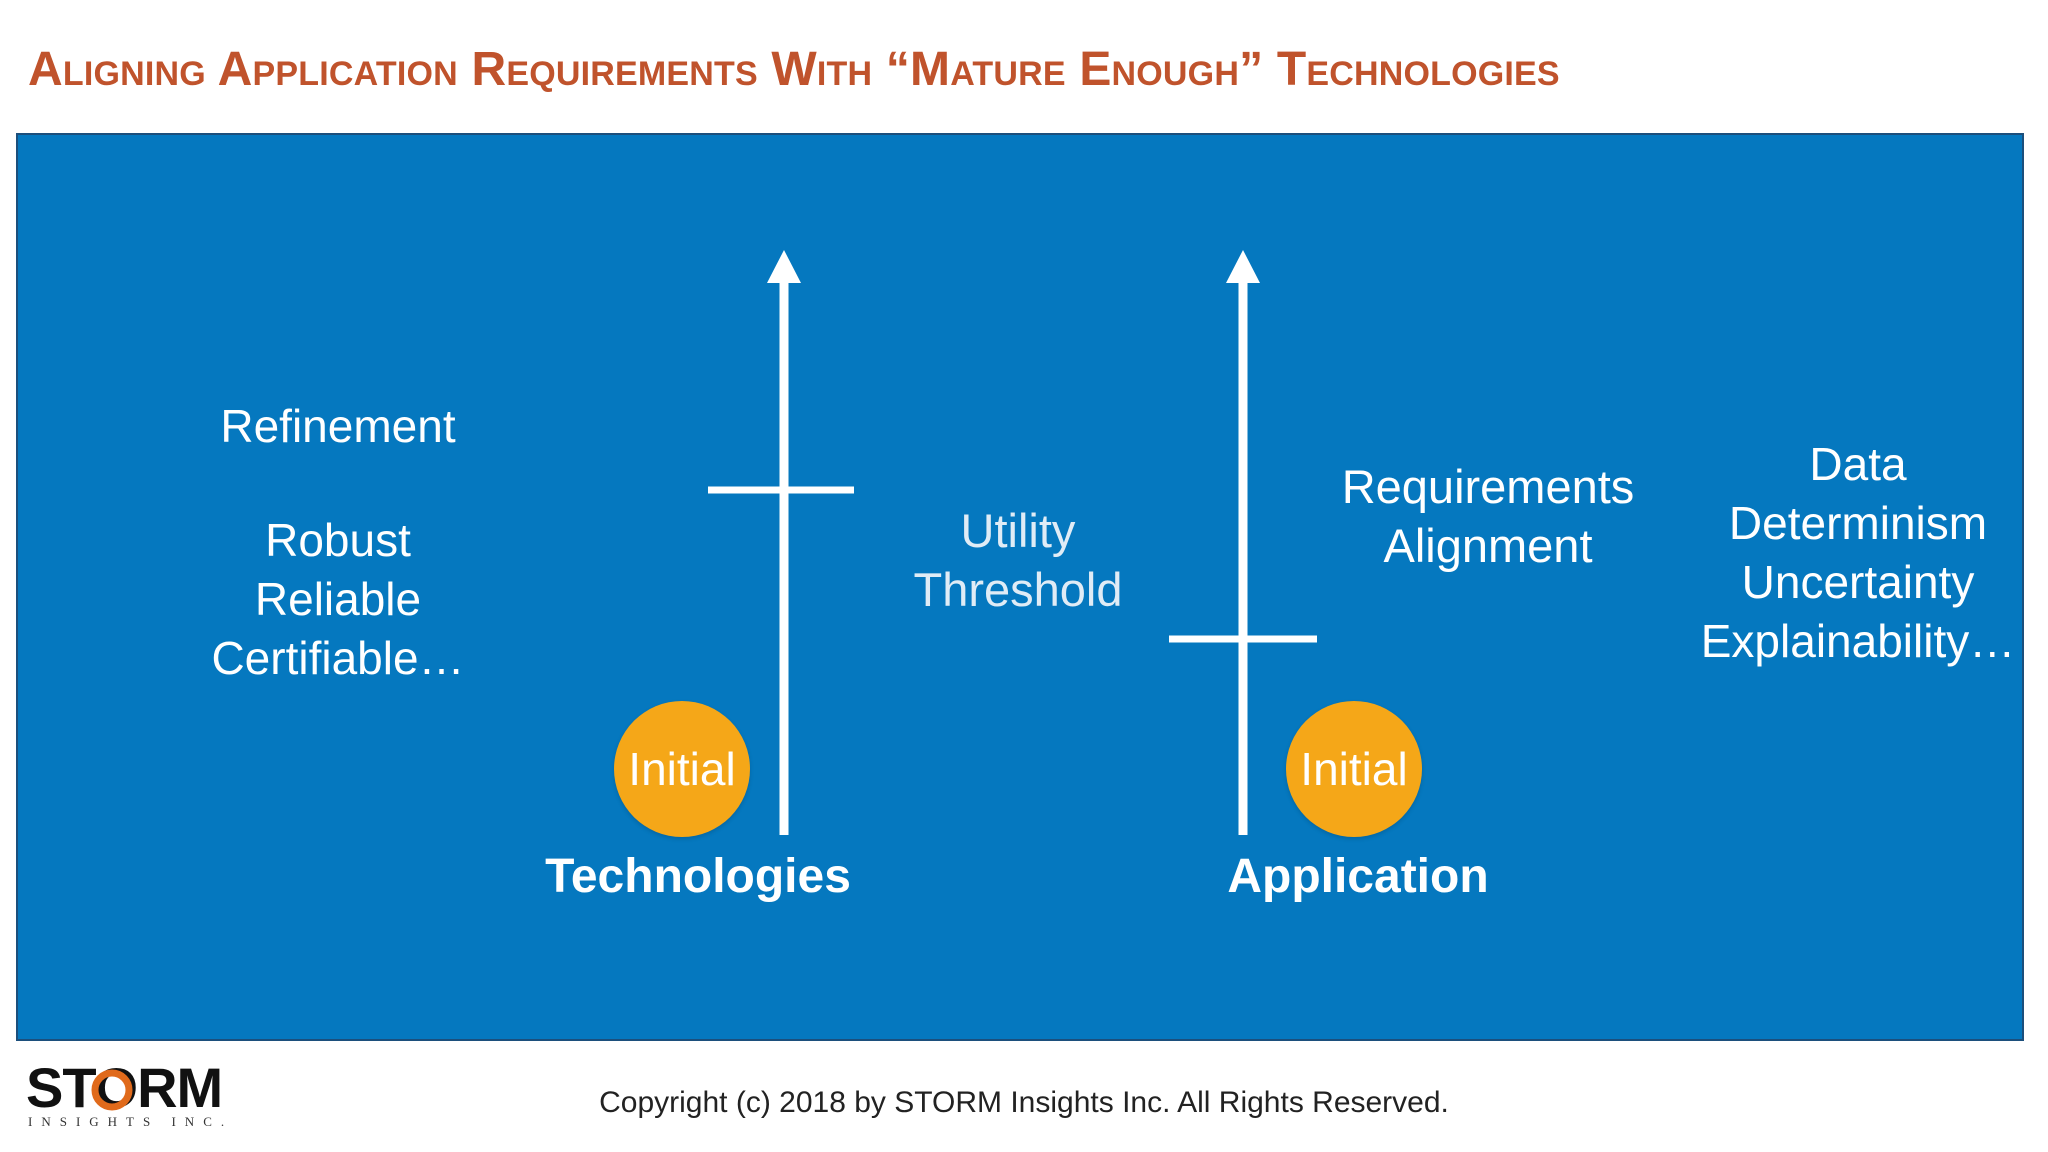 Image resolution: width=2048 pixels, height=1152 pixels. I want to click on technologies-axis-label: Technologies, so click(698, 876).